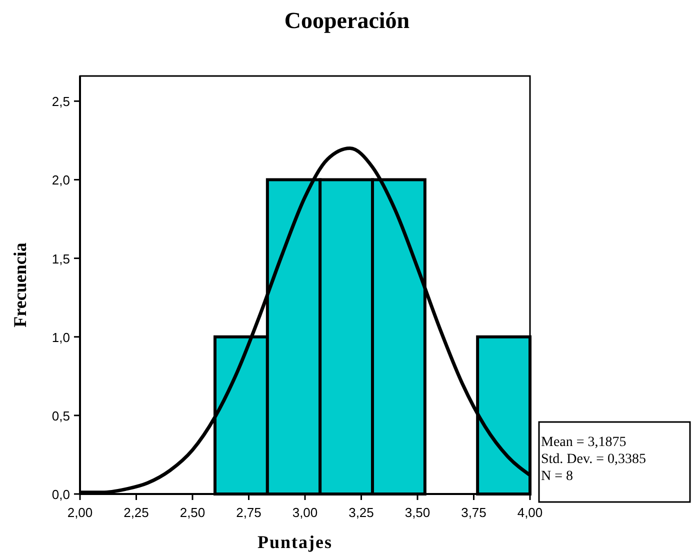 This screenshot has width=693, height=554. I want to click on y-tick-label: 0,0, so click(61, 494).